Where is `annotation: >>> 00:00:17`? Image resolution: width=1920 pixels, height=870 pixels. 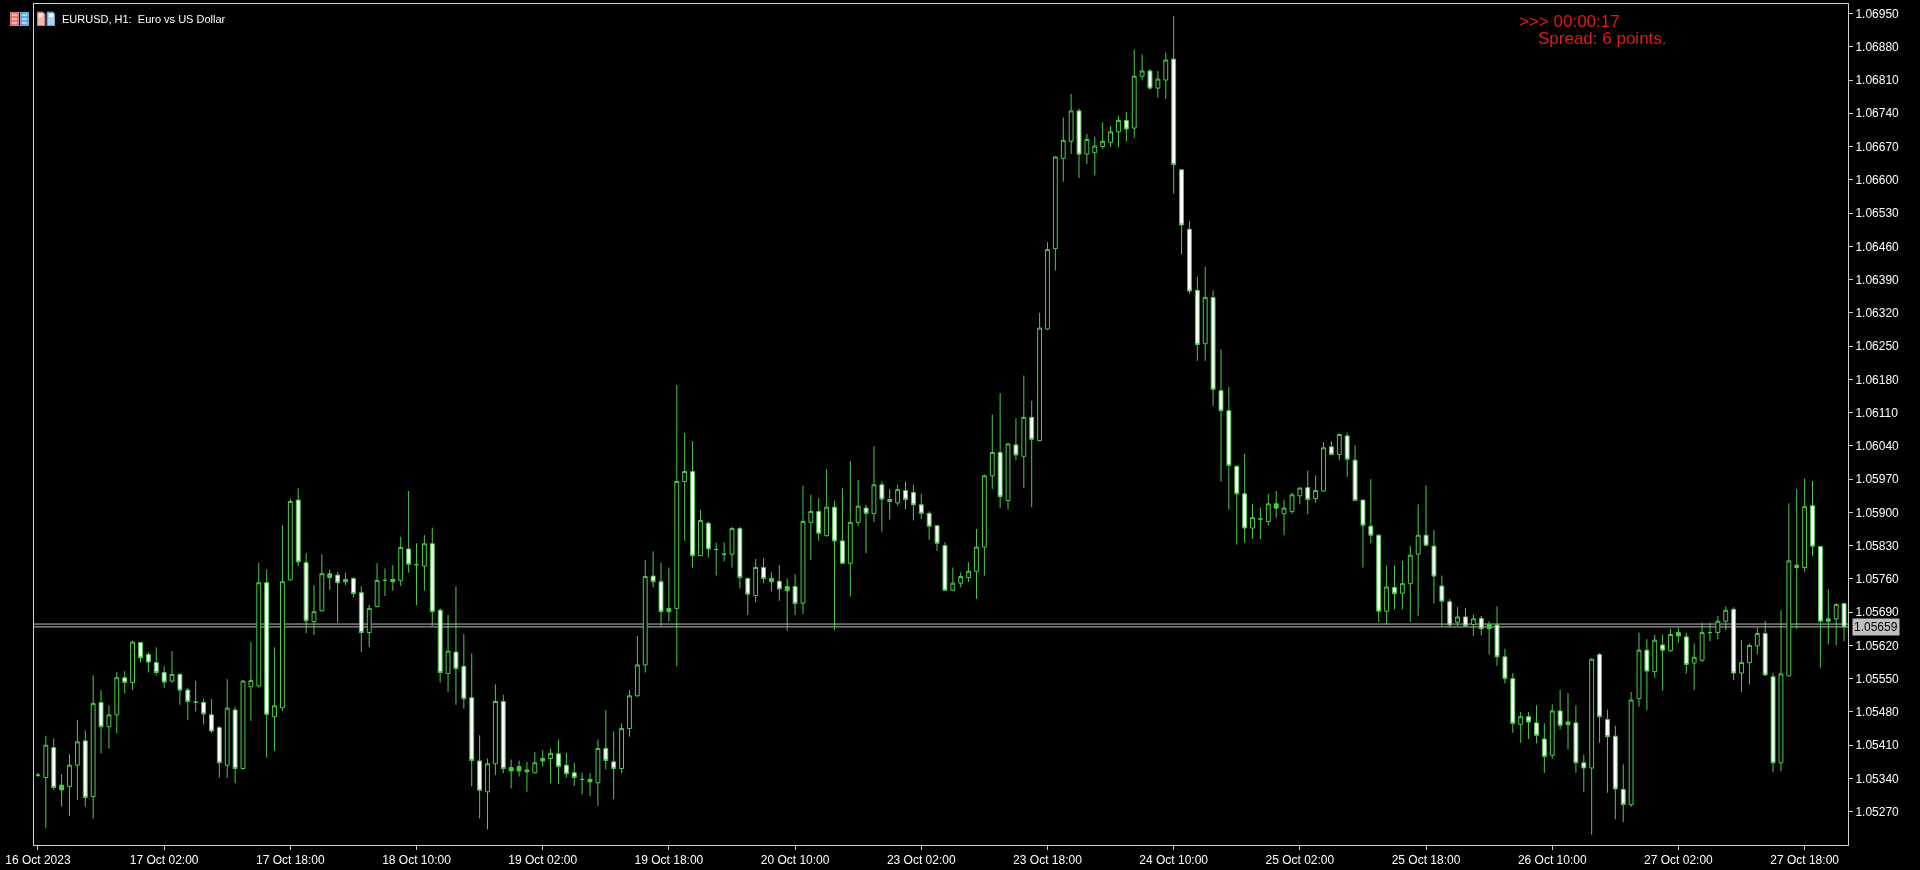 annotation: >>> 00:00:17 is located at coordinates (1569, 21).